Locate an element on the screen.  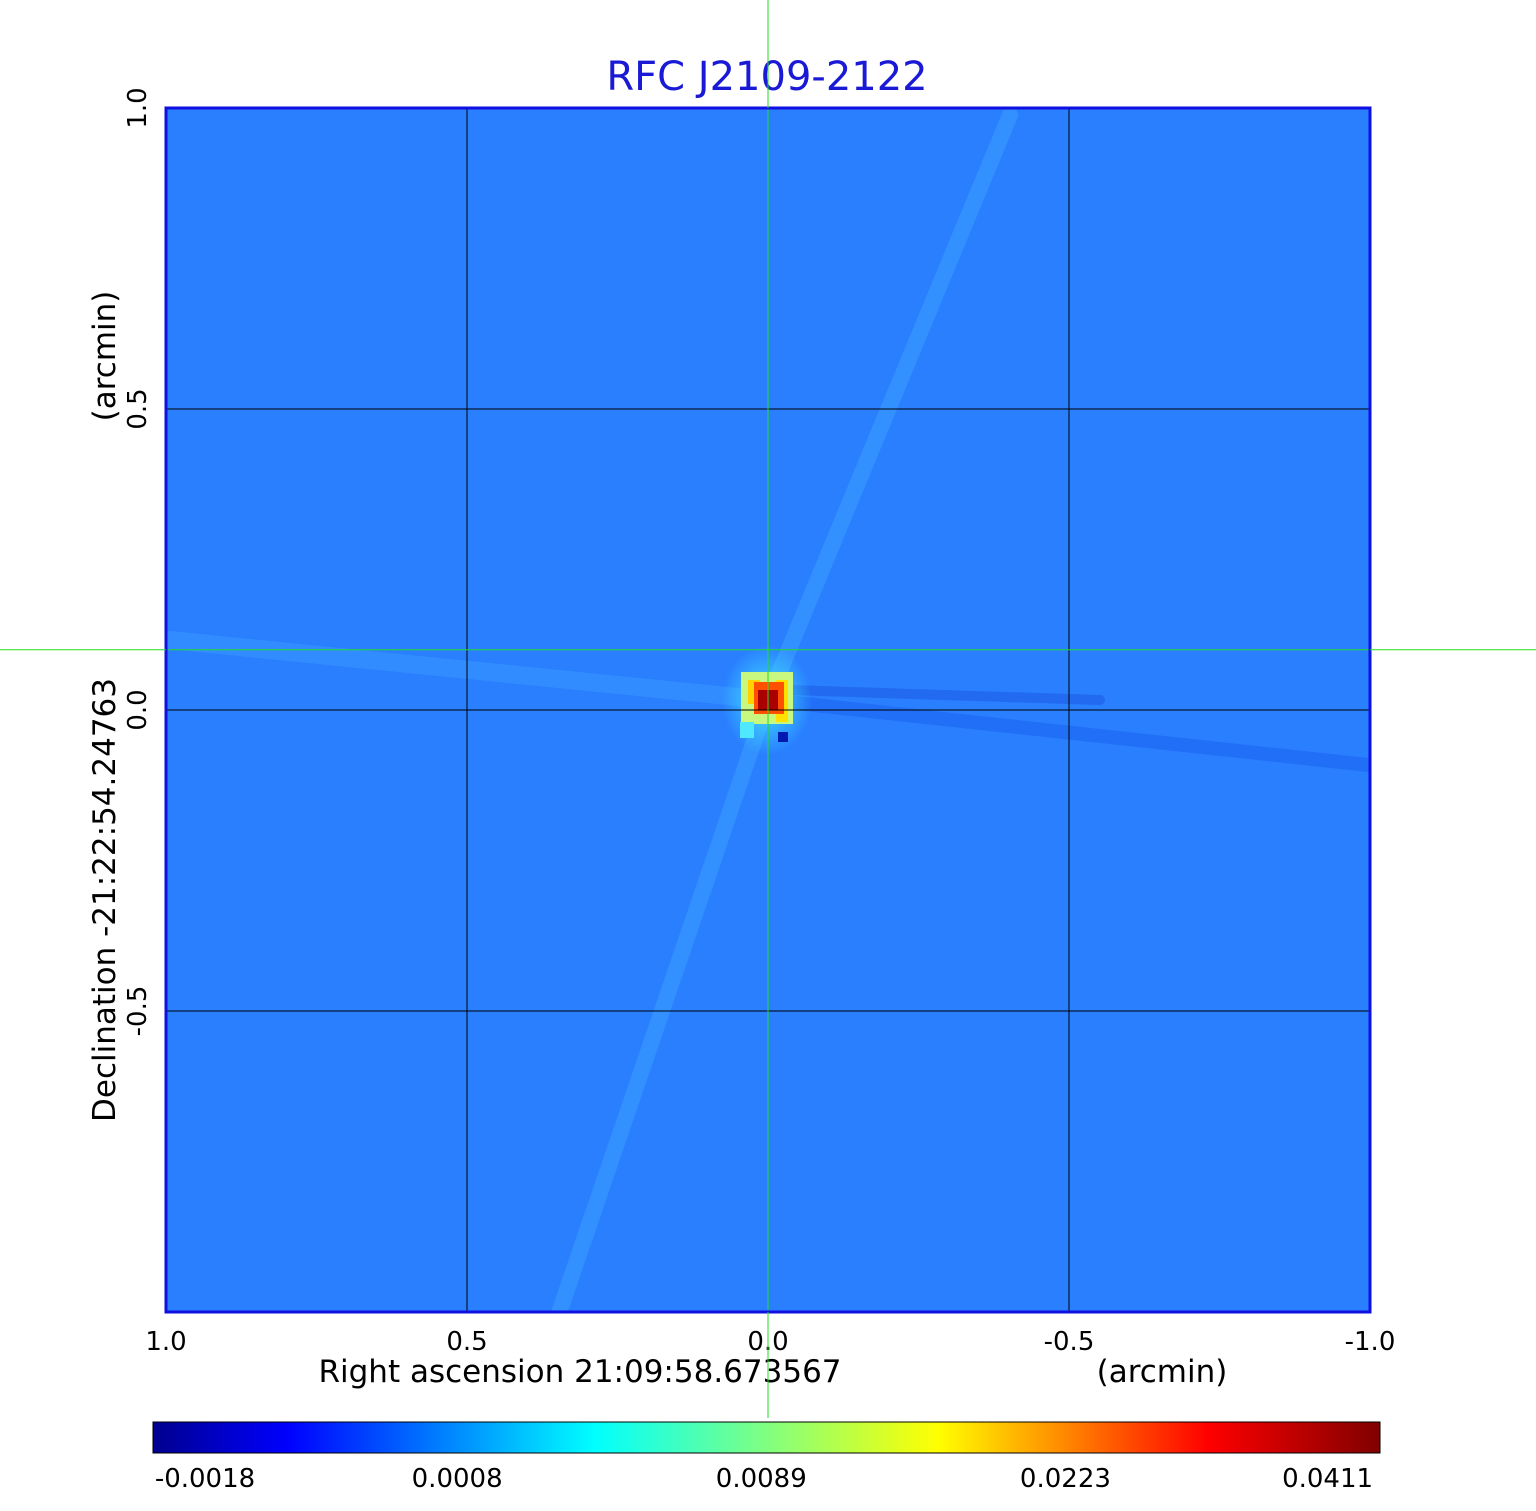
colorbar-tick-label: 0.0008 is located at coordinates (457, 1479).